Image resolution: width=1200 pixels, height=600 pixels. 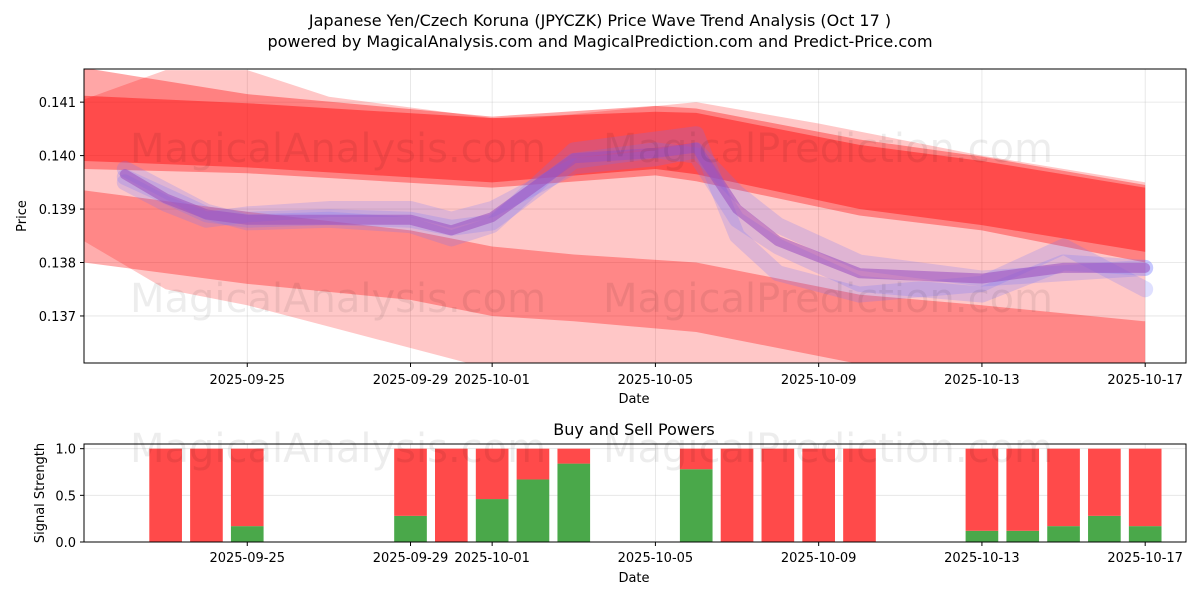 What do you see at coordinates (338, 149) in the screenshot?
I see `watermark-analysis-top: MagicalAnalysis.com` at bounding box center [338, 149].